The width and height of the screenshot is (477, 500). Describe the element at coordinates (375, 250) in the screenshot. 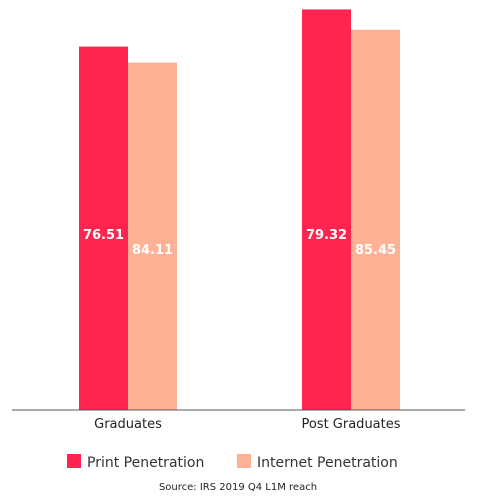

I see `data-label-internet-post-graduates: 85.45` at that location.